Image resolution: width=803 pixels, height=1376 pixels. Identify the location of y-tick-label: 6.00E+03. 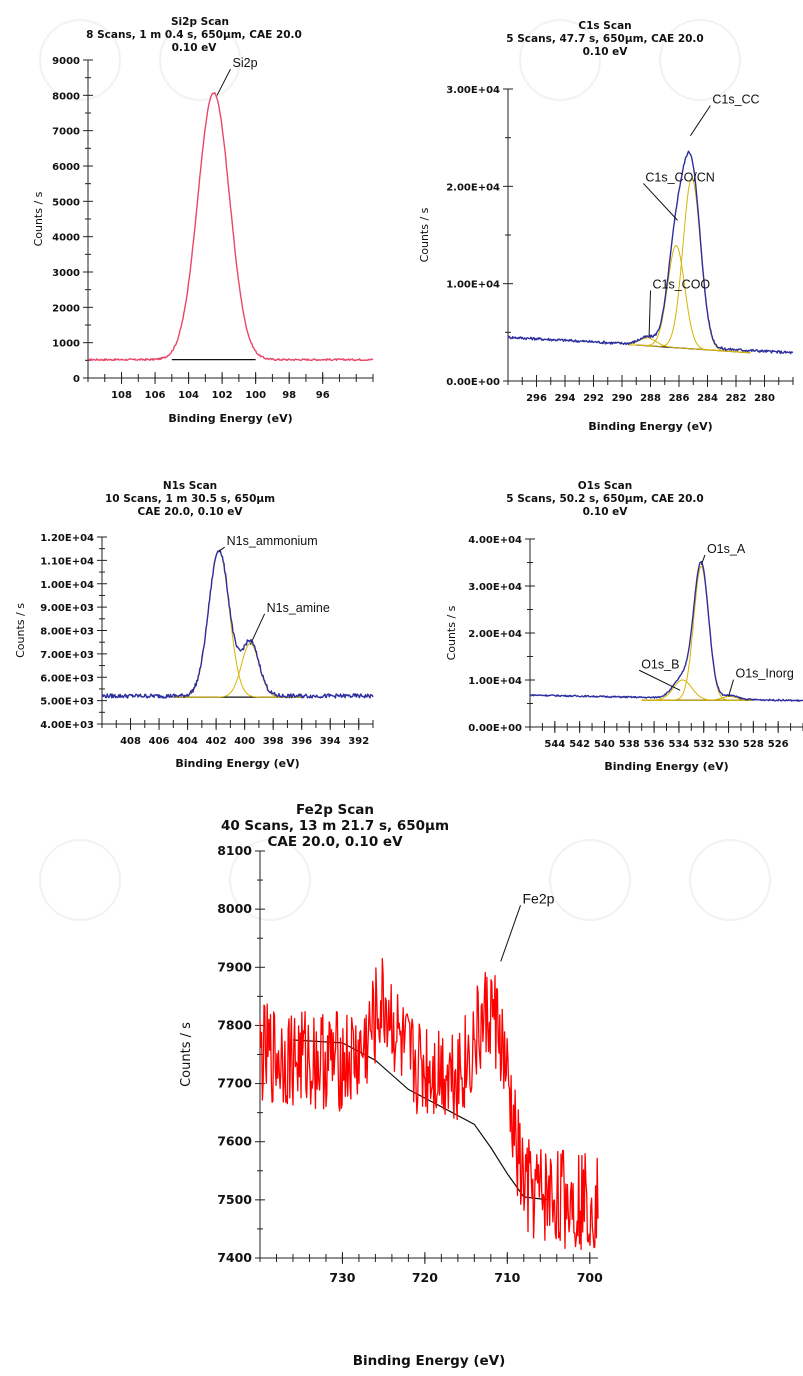
(67, 678).